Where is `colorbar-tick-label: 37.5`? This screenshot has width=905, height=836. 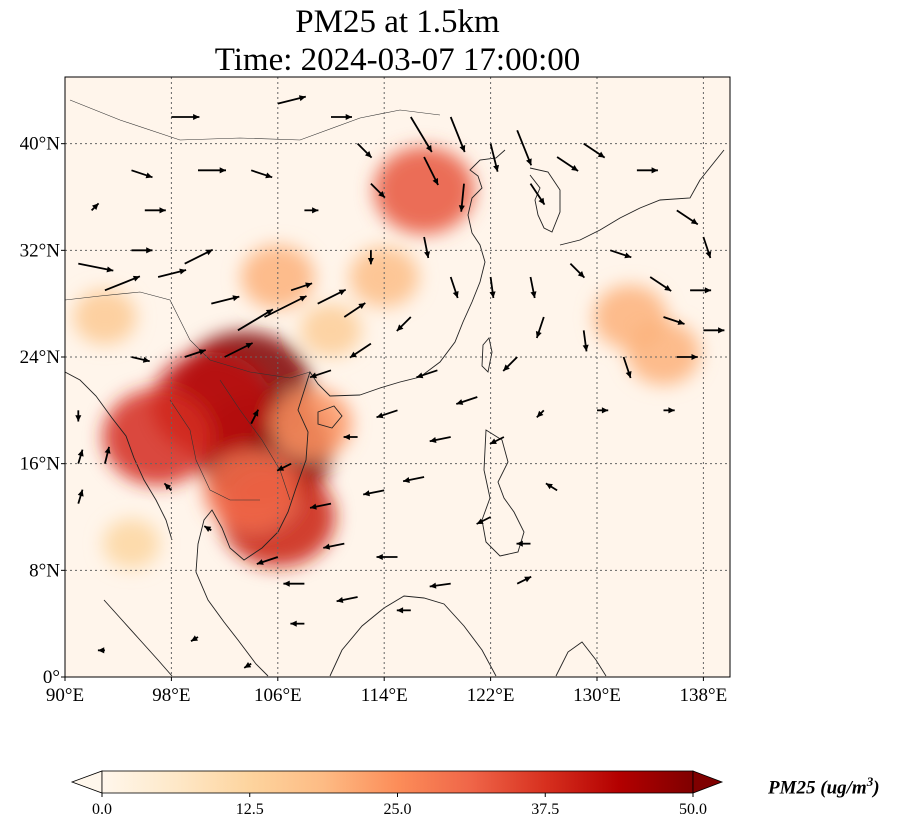 colorbar-tick-label: 37.5 is located at coordinates (545, 809).